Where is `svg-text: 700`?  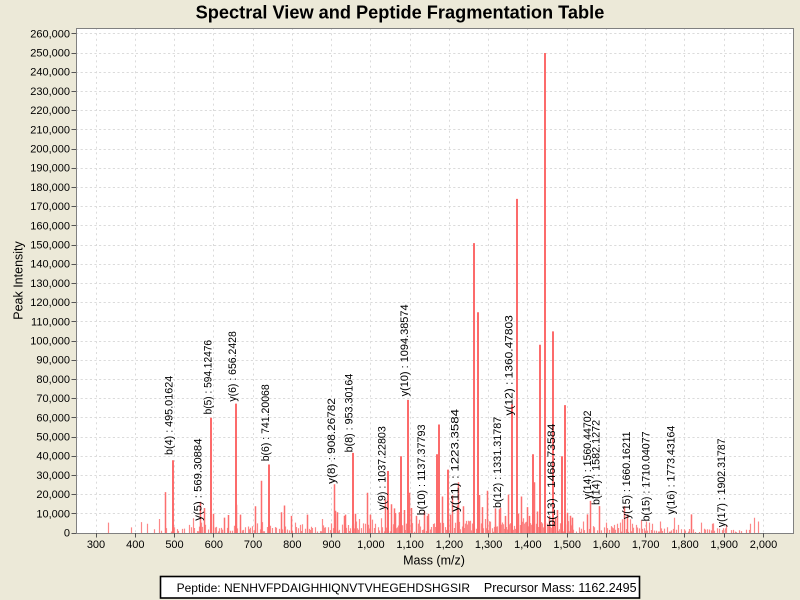
svg-text: 700 is located at coordinates (253, 545).